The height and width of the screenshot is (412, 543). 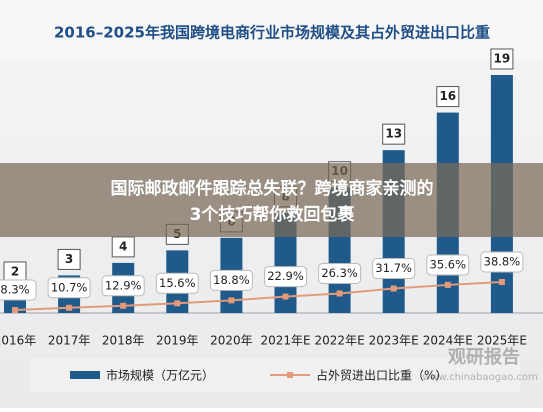 I want to click on legend: 市场规模（万亿元） 占外贸进出口比重（%）, so click(x=258, y=375).